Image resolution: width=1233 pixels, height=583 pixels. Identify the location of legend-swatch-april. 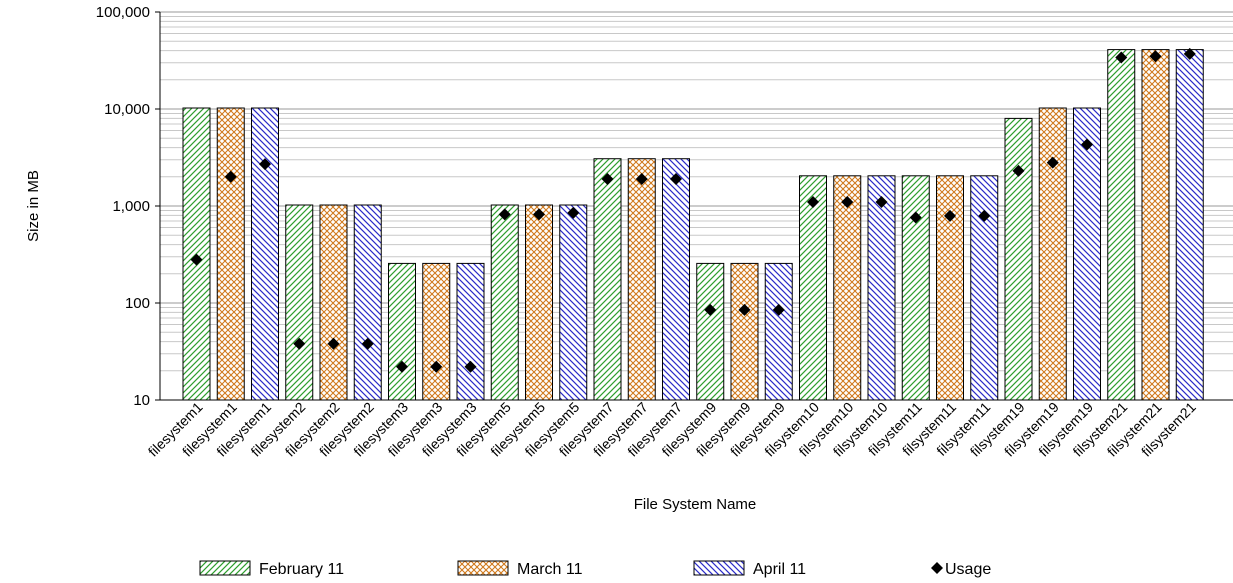
(719, 568).